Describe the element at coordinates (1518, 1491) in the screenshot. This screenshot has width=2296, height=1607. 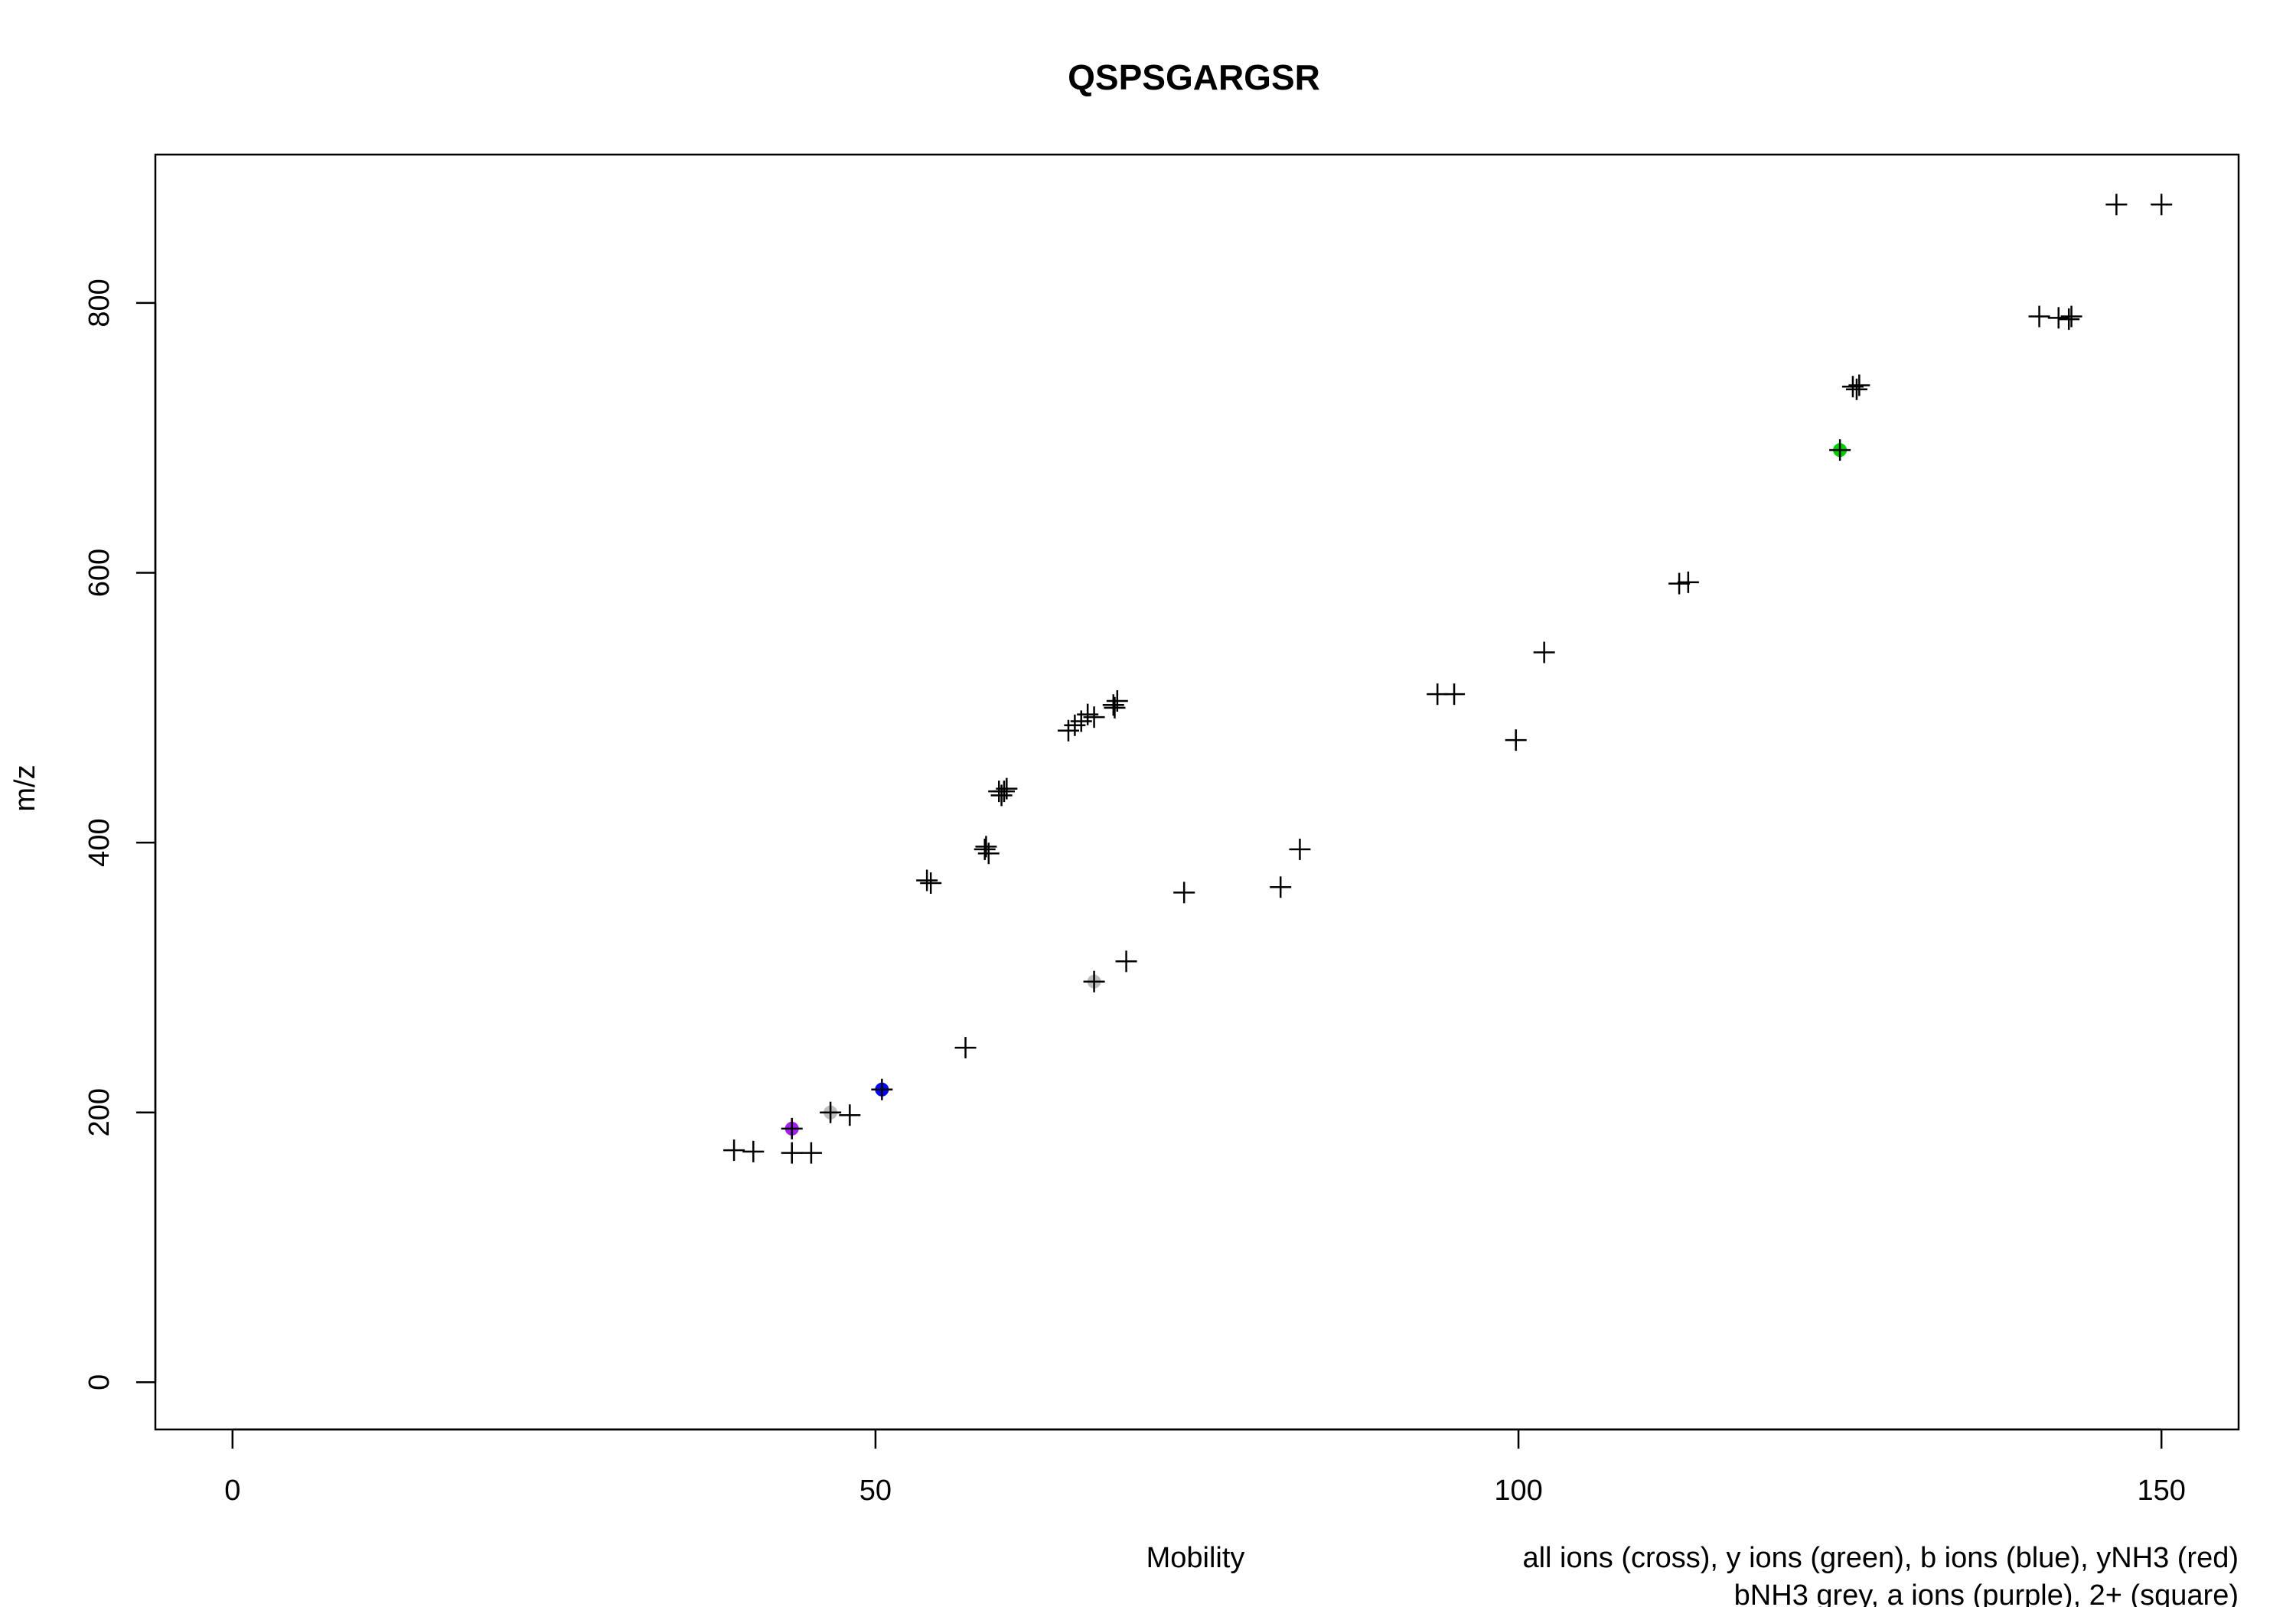
I see `x-tick-label: 100` at that location.